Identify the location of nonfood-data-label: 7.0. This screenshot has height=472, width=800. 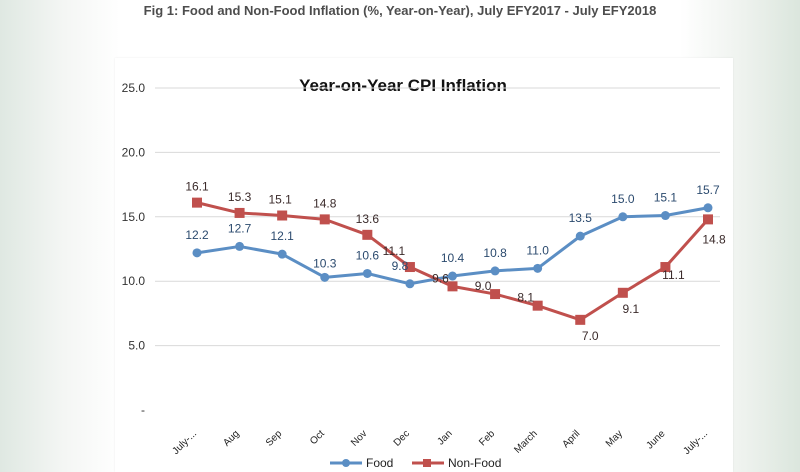
(590, 336).